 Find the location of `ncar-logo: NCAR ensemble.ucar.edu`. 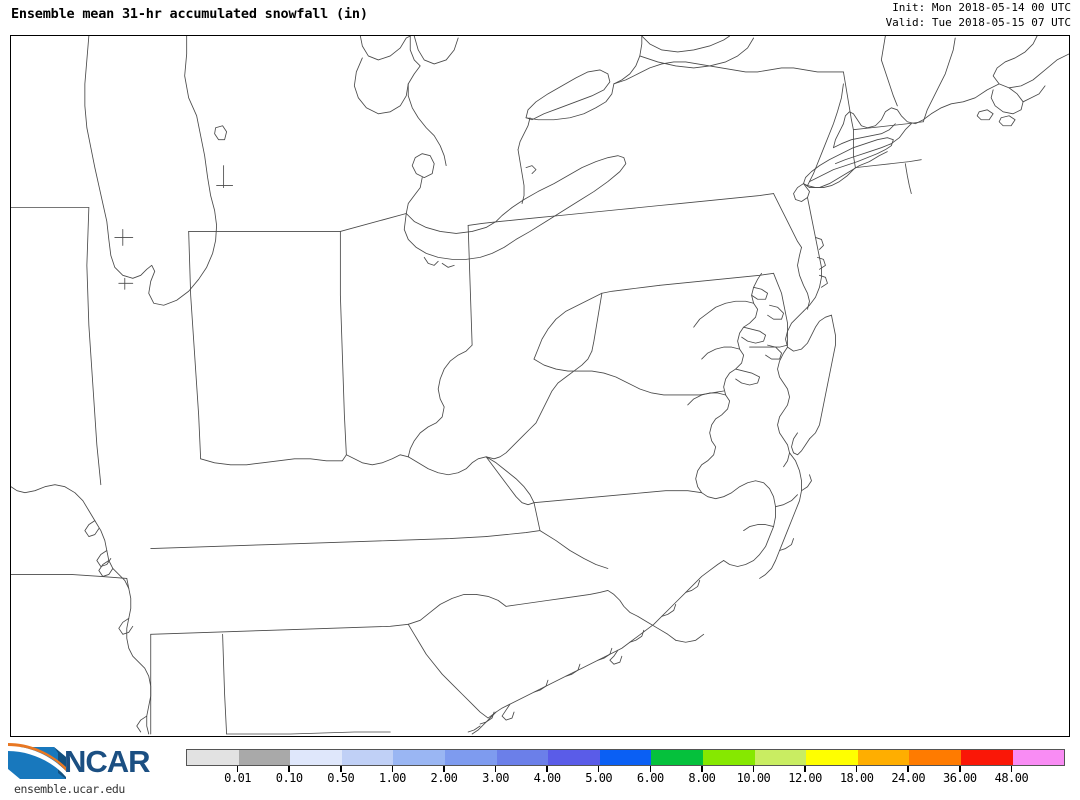

ncar-logo: NCAR ensemble.ucar.edu is located at coordinates (86, 769).